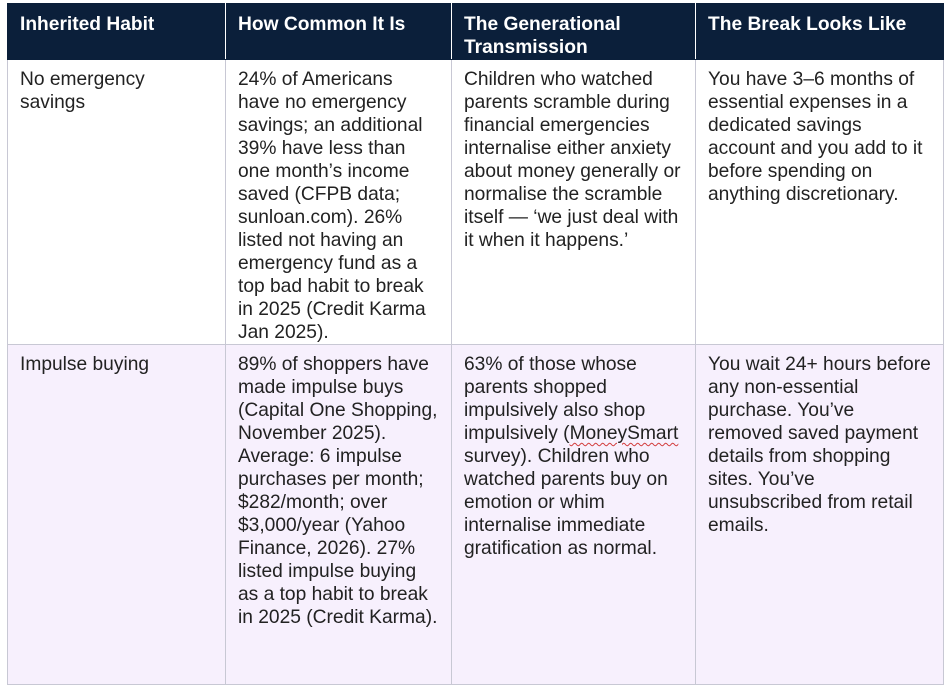 This screenshot has height=685, width=948. I want to click on cell-habit: No emergency savings, so click(116, 202).